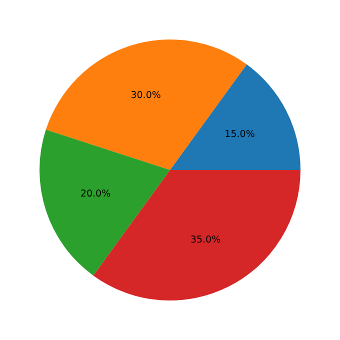 The image size is (340, 340). What do you see at coordinates (145, 96) in the screenshot?
I see `data-label: 30.0%` at bounding box center [145, 96].